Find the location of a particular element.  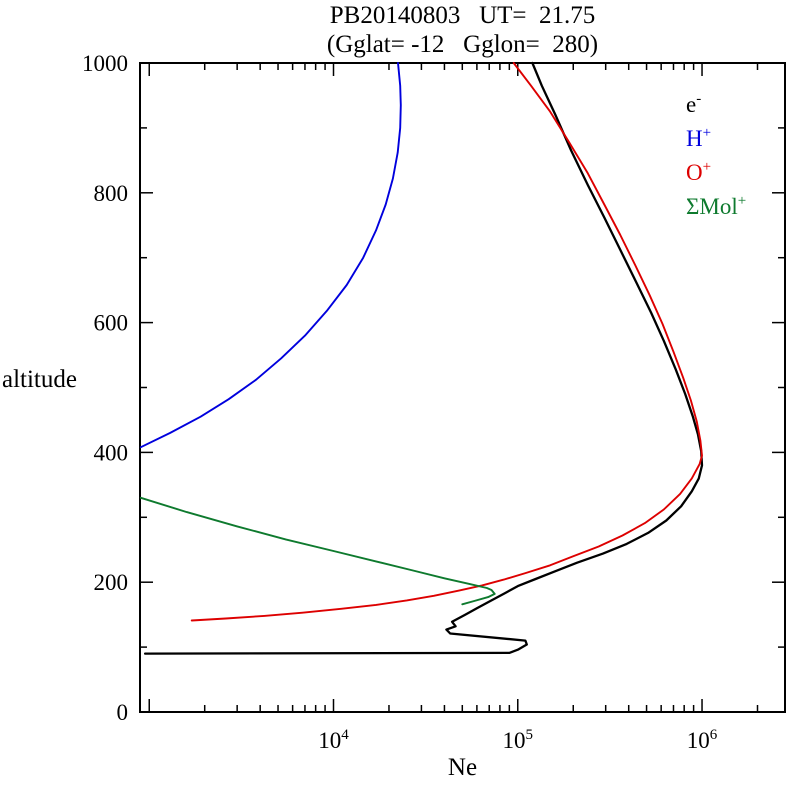

x-axis-tick-label: 10⁴ is located at coordinates (333, 740).